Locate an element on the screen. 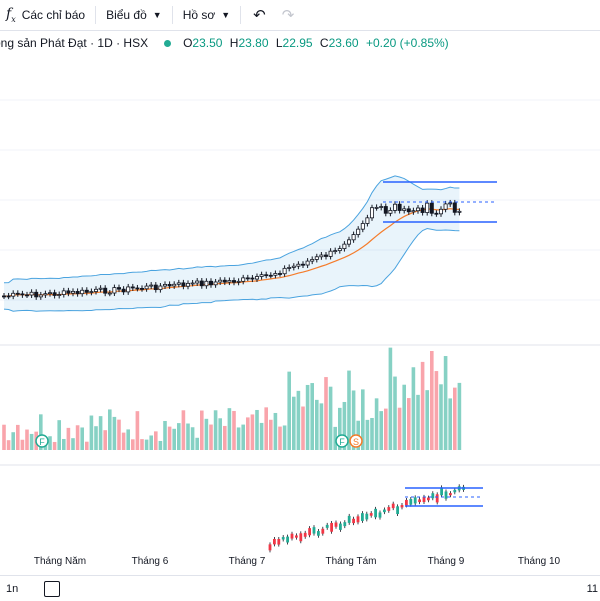  time-axis-label: Tháng Tám is located at coordinates (351, 561).